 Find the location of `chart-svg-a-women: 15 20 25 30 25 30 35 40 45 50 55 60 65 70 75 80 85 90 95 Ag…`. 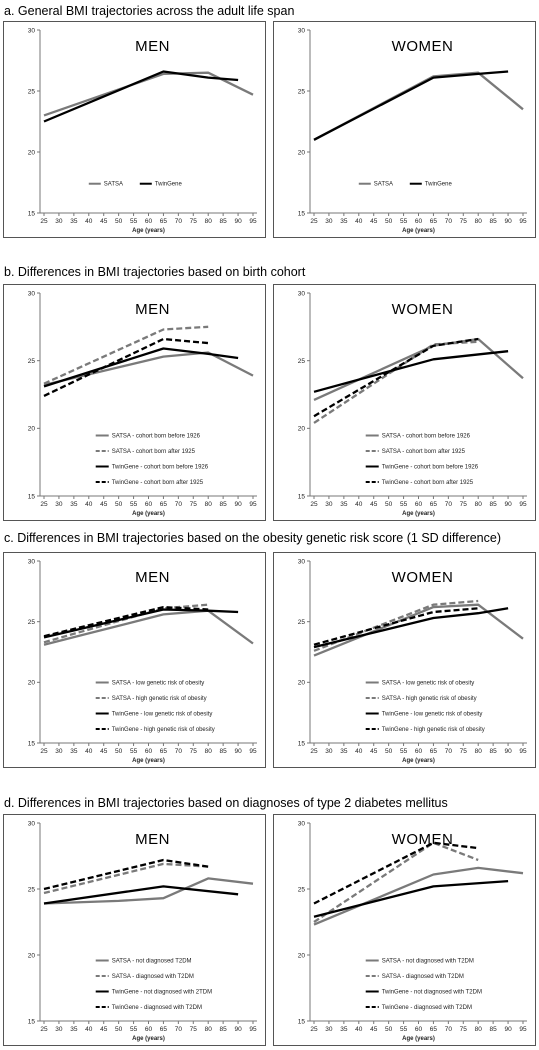

chart-svg-a-women: 15 20 25 30 25 30 35 40 45 50 55 60 65 70 75 80 85 90 95 Ag… is located at coordinates (412, 130).